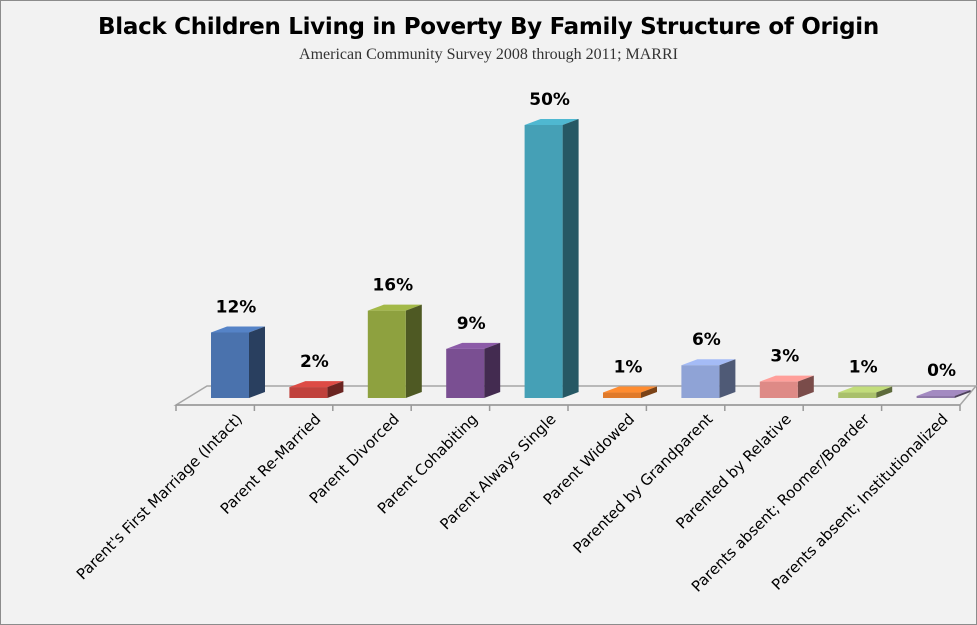 The width and height of the screenshot is (977, 625). Describe the element at coordinates (159, 496) in the screenshot. I see `category-label: Parent's First Marriage (Intact)` at that location.